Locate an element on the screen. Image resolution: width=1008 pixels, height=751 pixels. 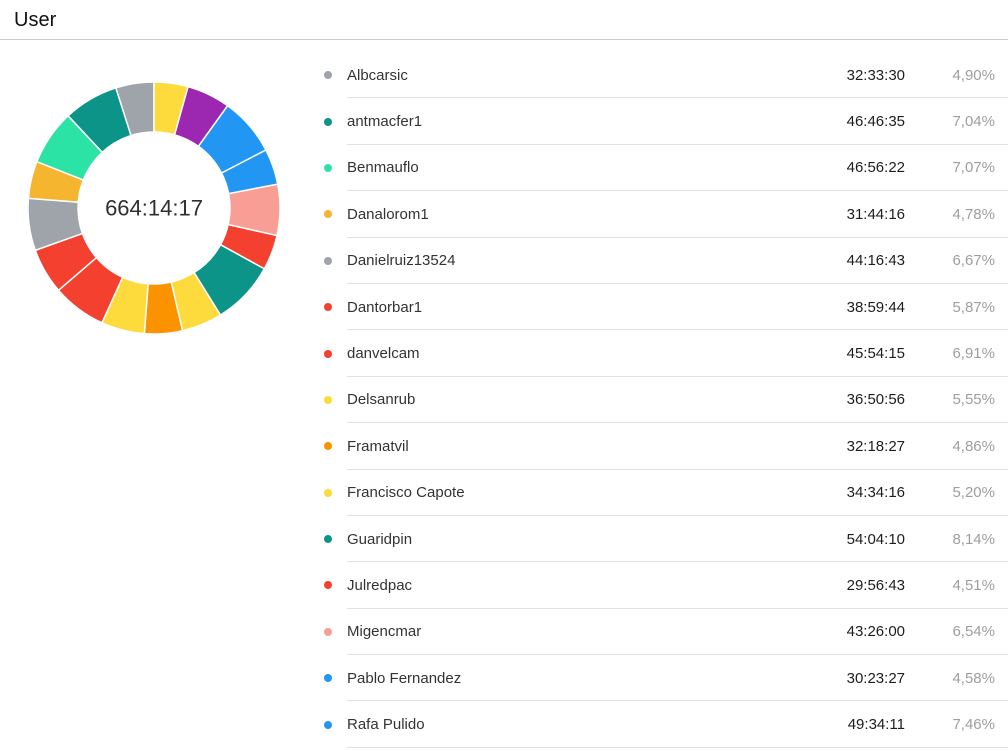
user-row: Danielruiz13524 44:16:43 6,67% is located at coordinates (661, 261).